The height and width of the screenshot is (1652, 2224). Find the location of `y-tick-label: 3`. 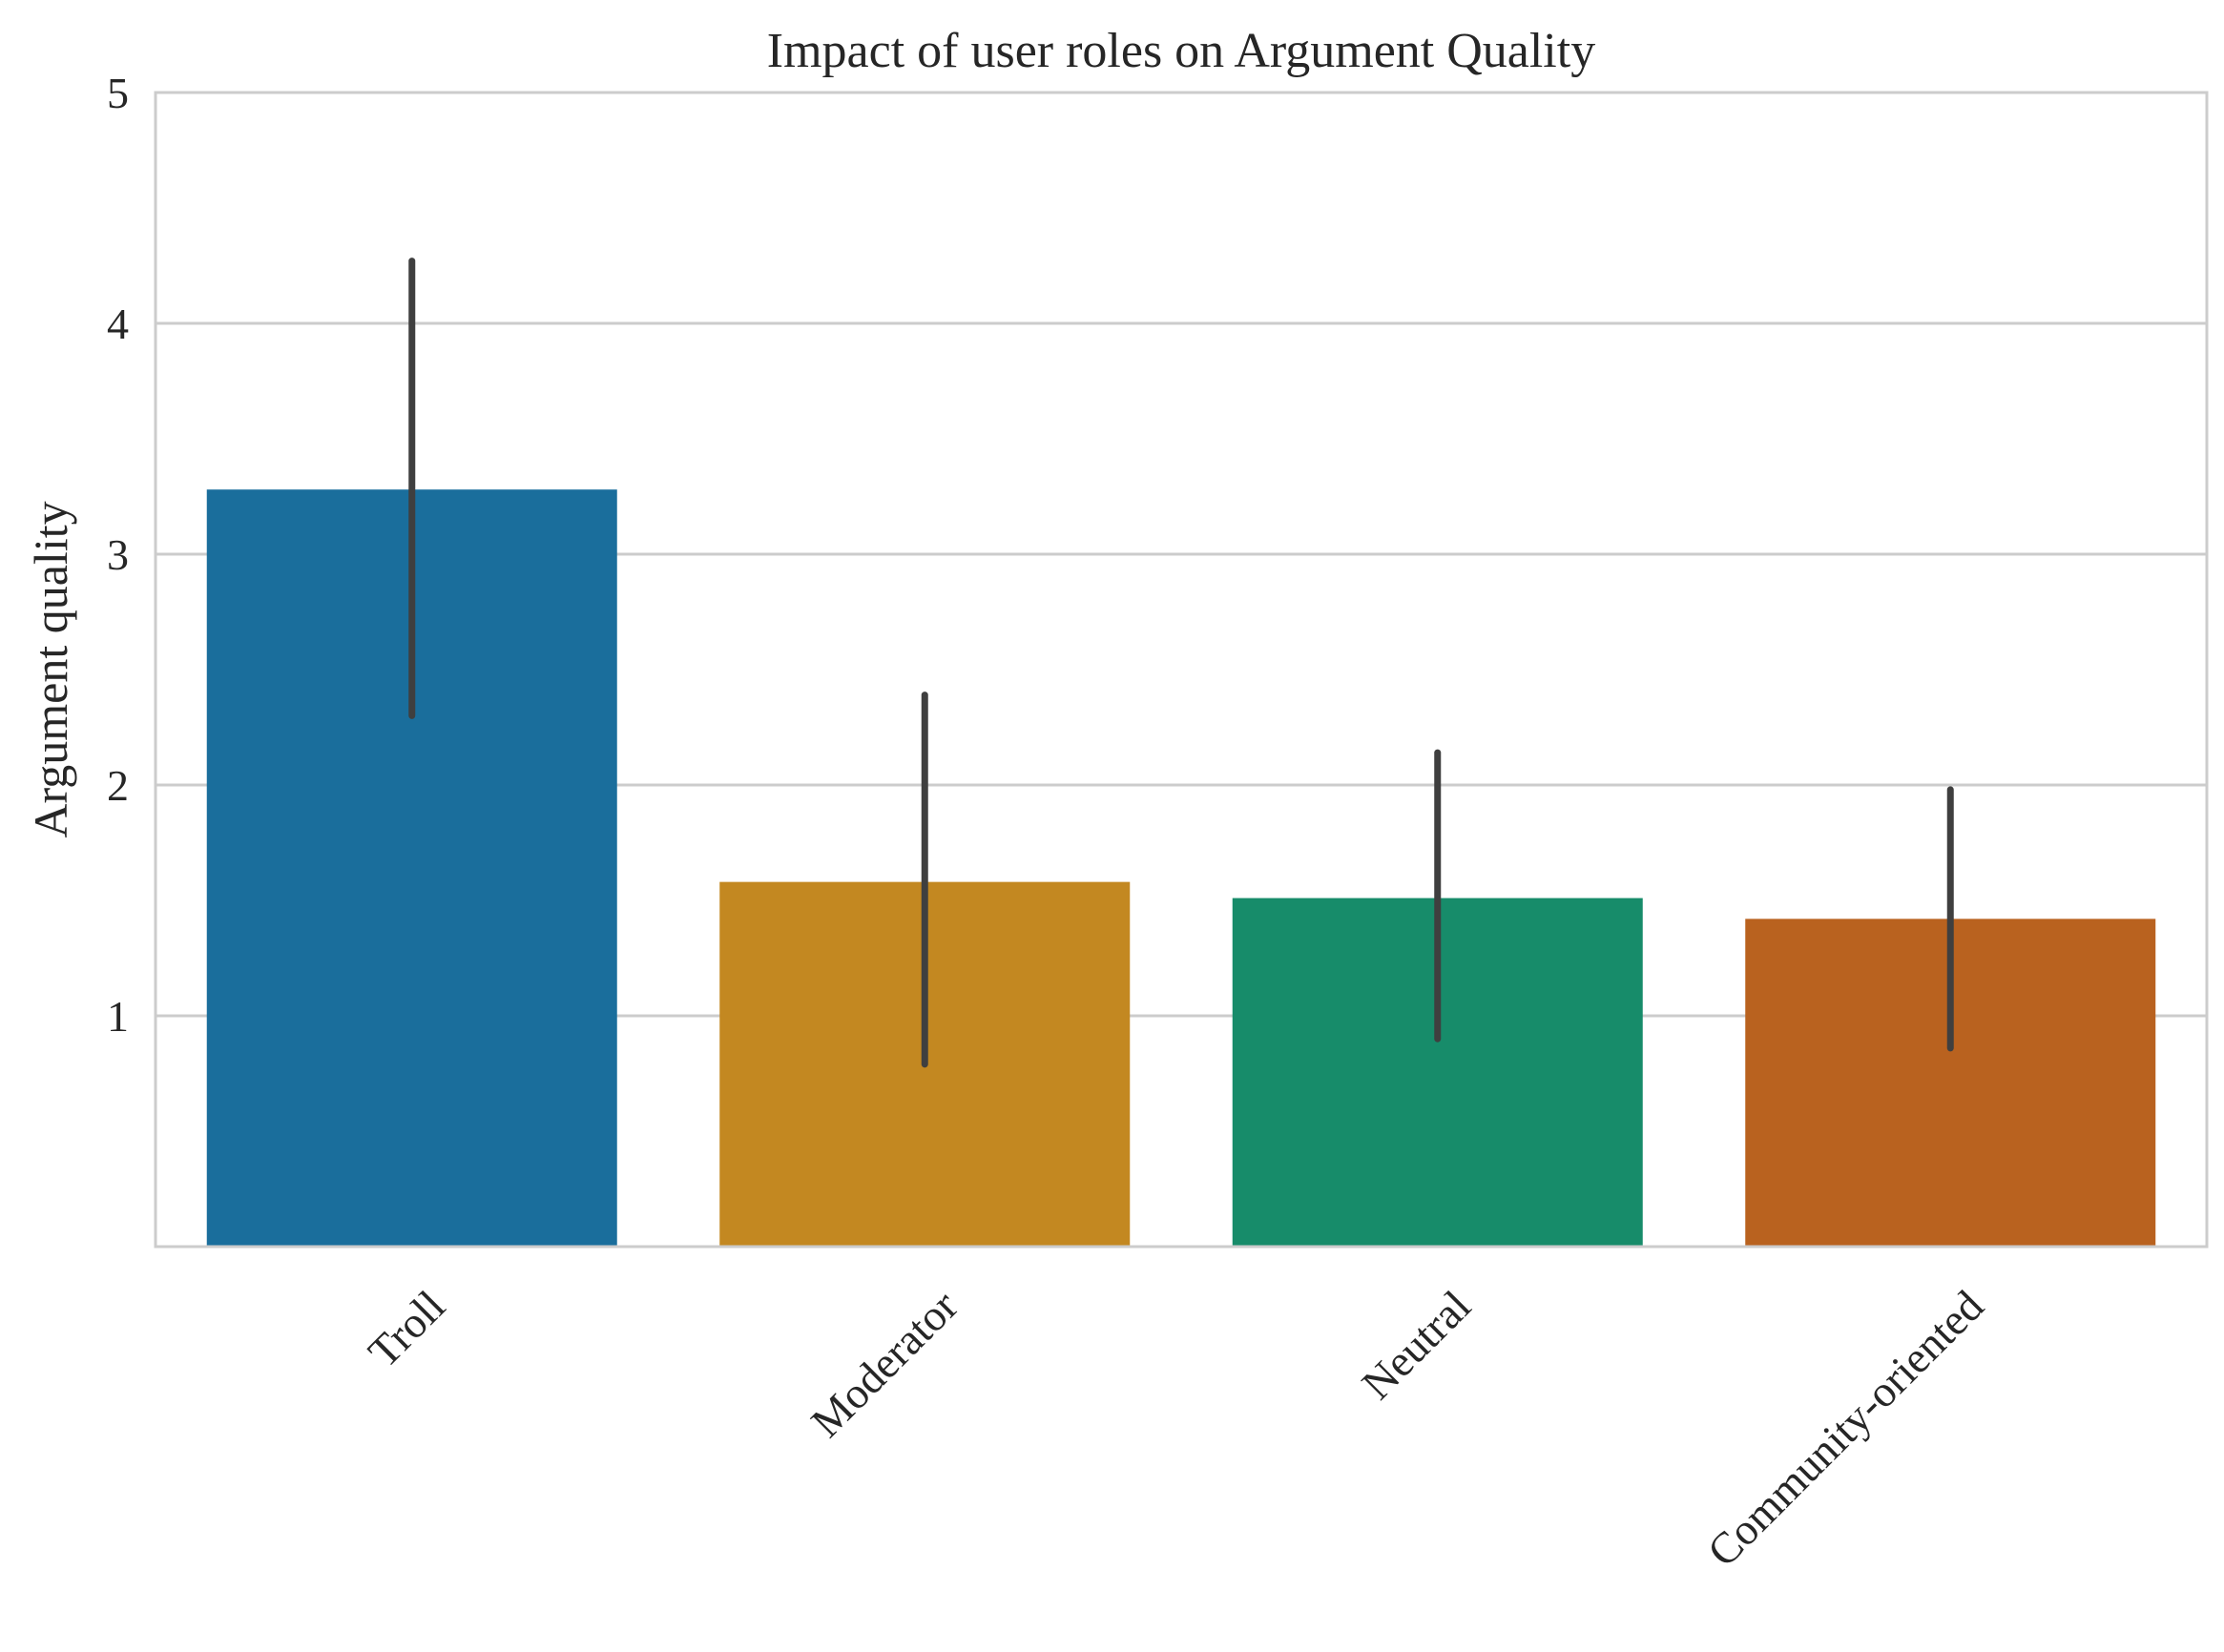

y-tick-label: 3 is located at coordinates (118, 554).